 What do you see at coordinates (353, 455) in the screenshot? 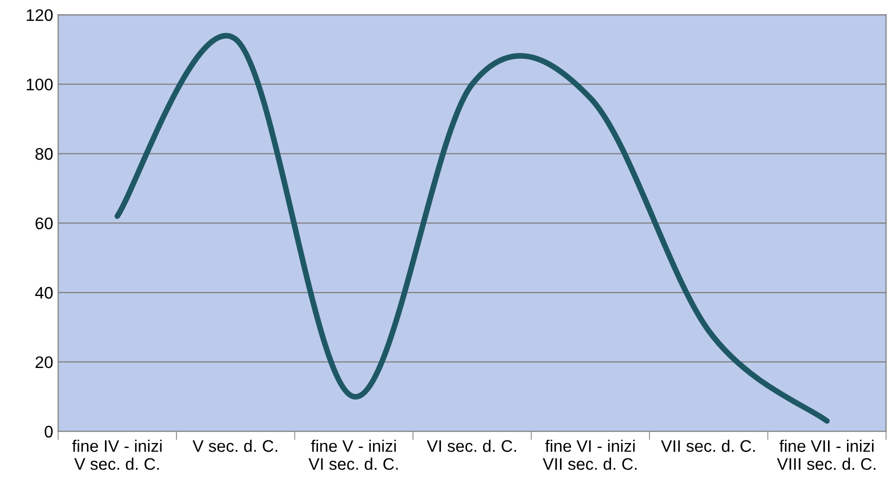
I see `x-tick-label: fine V - inizi VI sec. d. C.` at bounding box center [353, 455].